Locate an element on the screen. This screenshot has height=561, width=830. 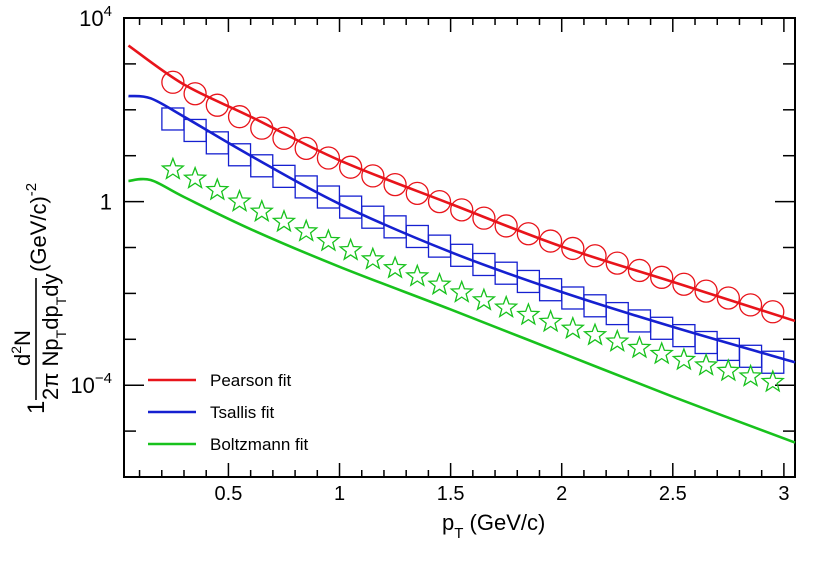
legend: Pearson fit Tsallis fit Boltzmann fit is located at coordinates (228, 412).